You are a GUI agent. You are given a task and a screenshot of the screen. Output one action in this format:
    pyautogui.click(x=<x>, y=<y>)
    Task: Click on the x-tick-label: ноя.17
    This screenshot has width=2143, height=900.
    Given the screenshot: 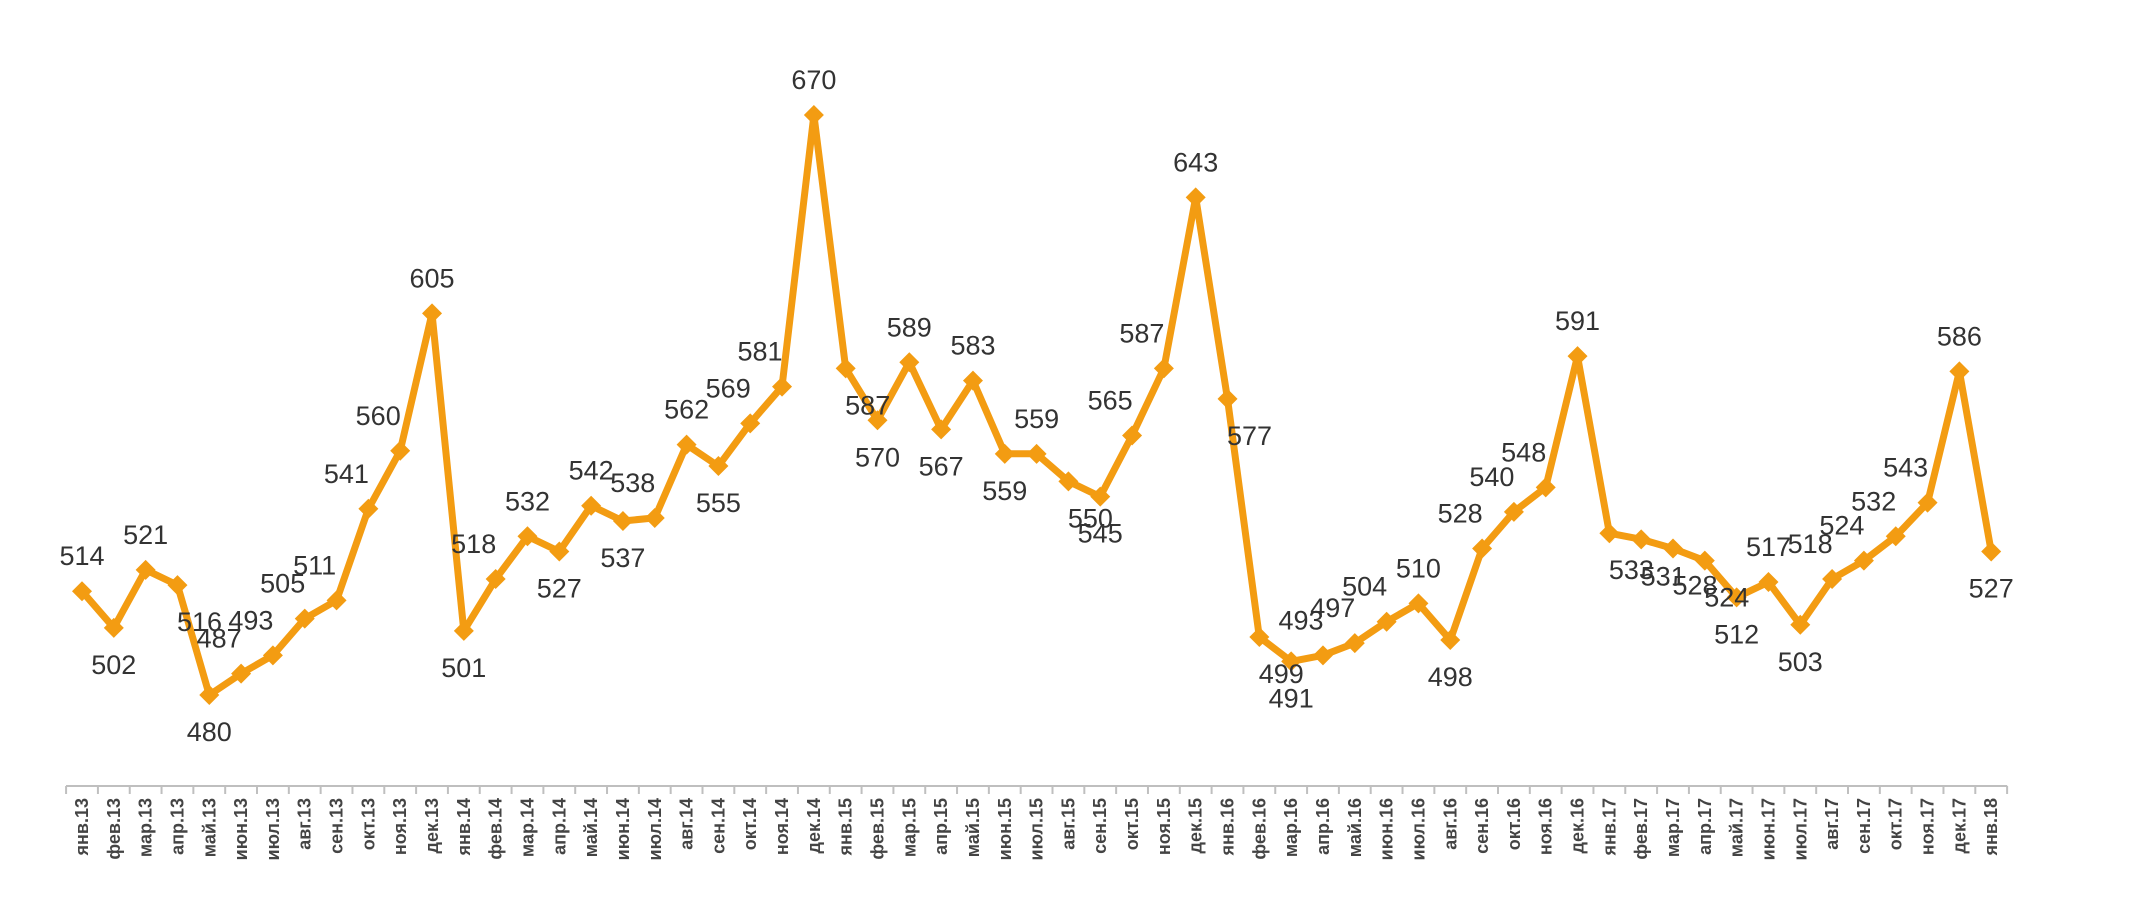 What is the action you would take?
    pyautogui.click(x=1928, y=826)
    